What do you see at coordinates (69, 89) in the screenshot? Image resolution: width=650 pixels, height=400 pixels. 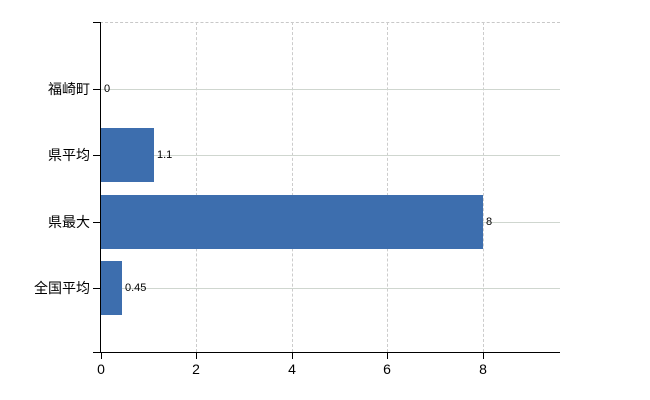 I see `category-label: 福崎町` at bounding box center [69, 89].